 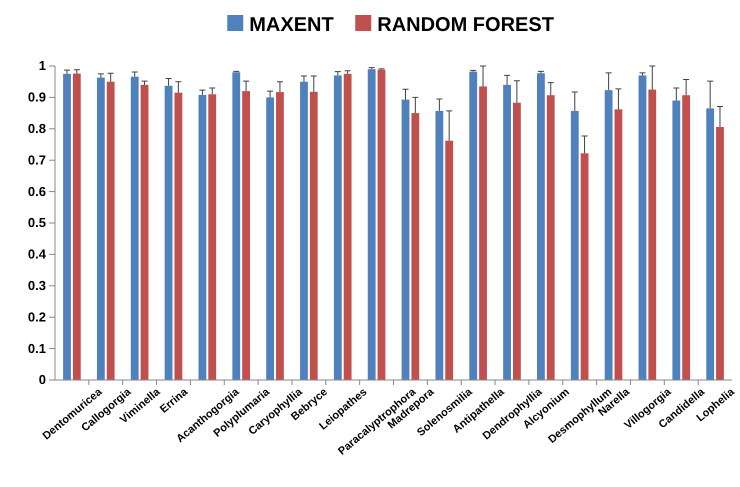 I want to click on y-tick-label: 0.1, so click(x=37, y=348).